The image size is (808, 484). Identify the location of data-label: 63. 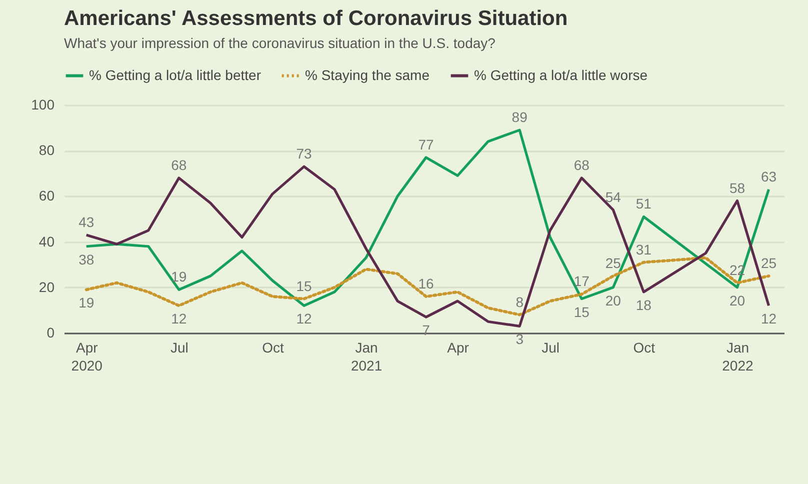
(768, 176).